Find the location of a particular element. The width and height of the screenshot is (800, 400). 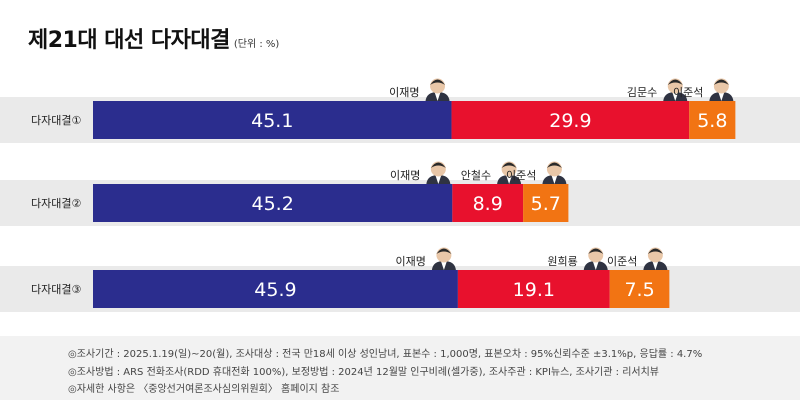

candidate-name-label: 김문수 is located at coordinates (642, 92).